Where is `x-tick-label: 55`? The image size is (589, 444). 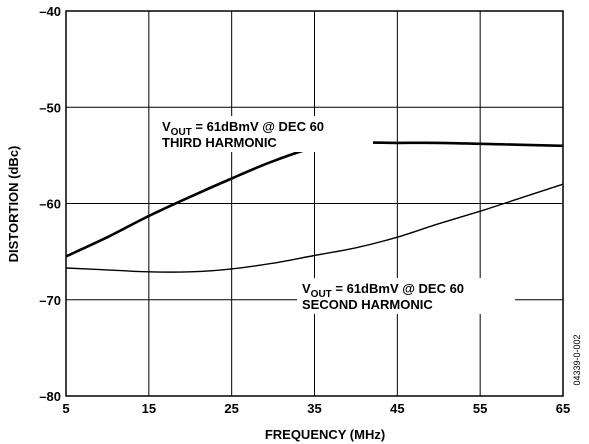
x-tick-label: 55 is located at coordinates (480, 408).